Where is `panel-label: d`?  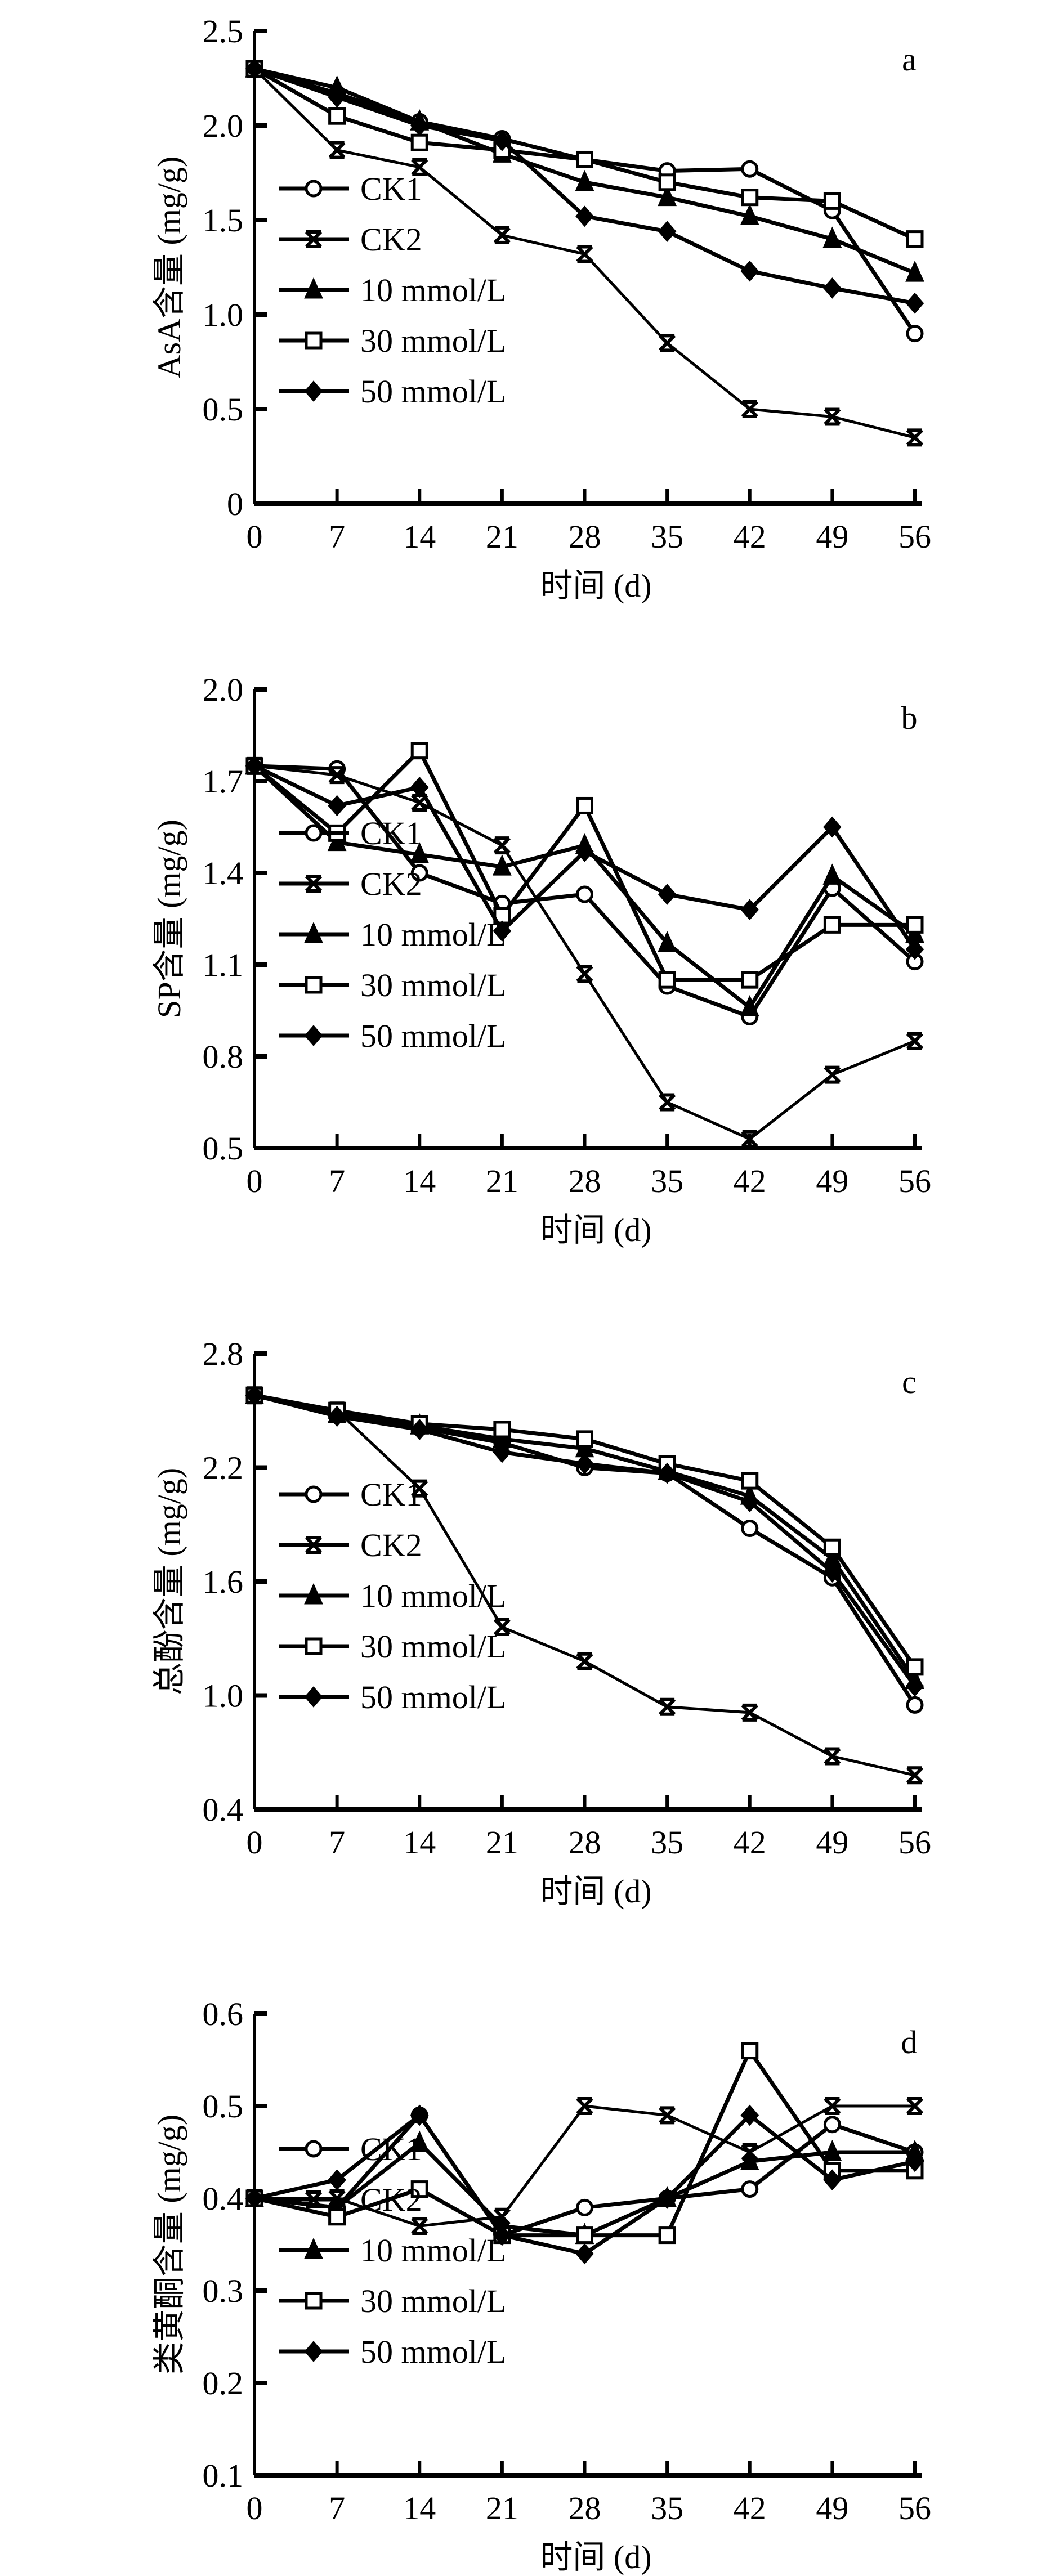 panel-label: d is located at coordinates (910, 2042).